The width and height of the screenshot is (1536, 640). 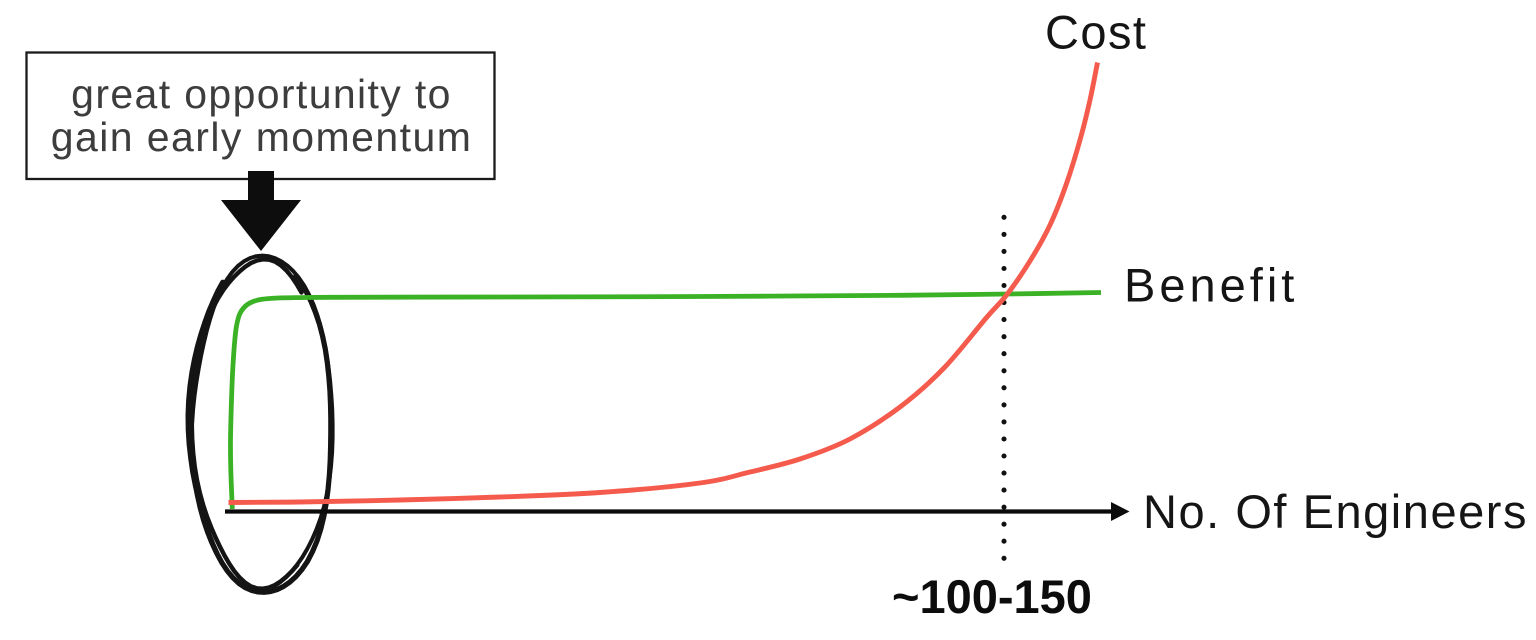 What do you see at coordinates (262, 137) in the screenshot?
I see `svg-text: gain early momentum` at bounding box center [262, 137].